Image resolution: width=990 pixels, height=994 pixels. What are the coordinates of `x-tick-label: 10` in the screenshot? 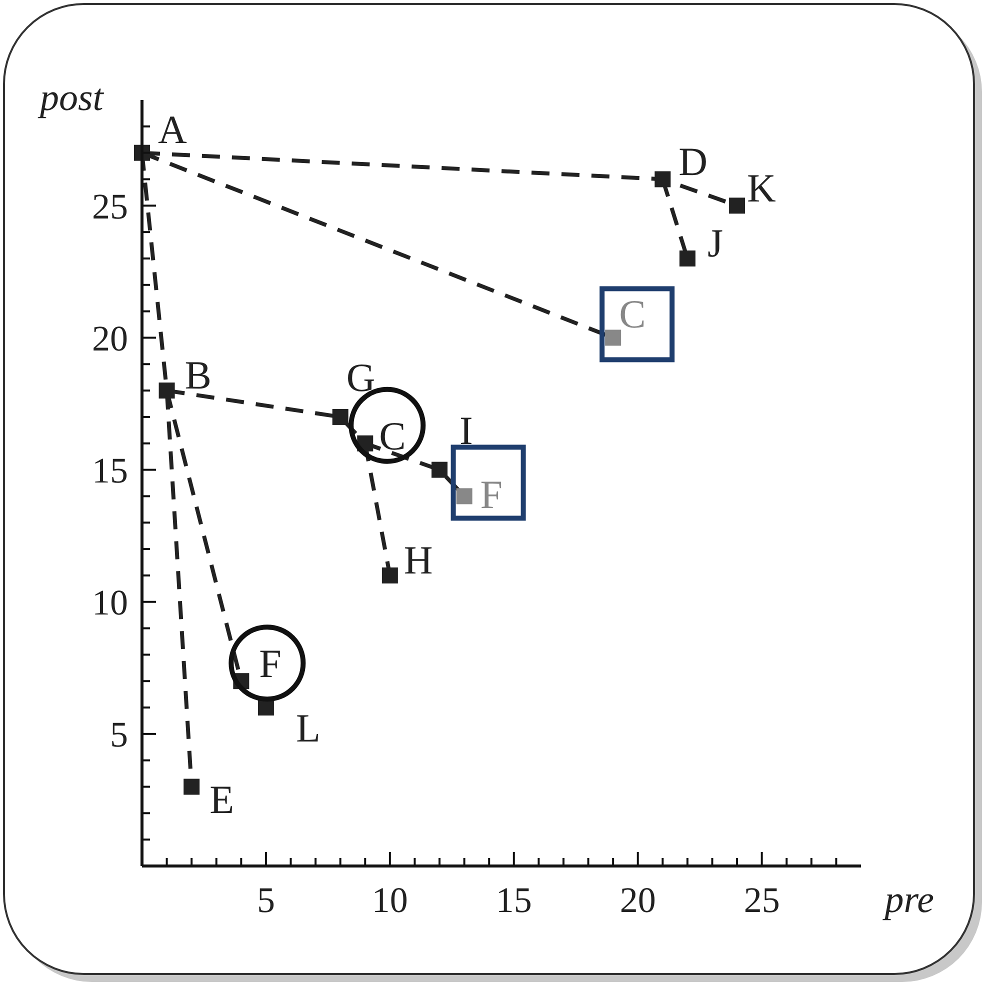 It's located at (390, 900).